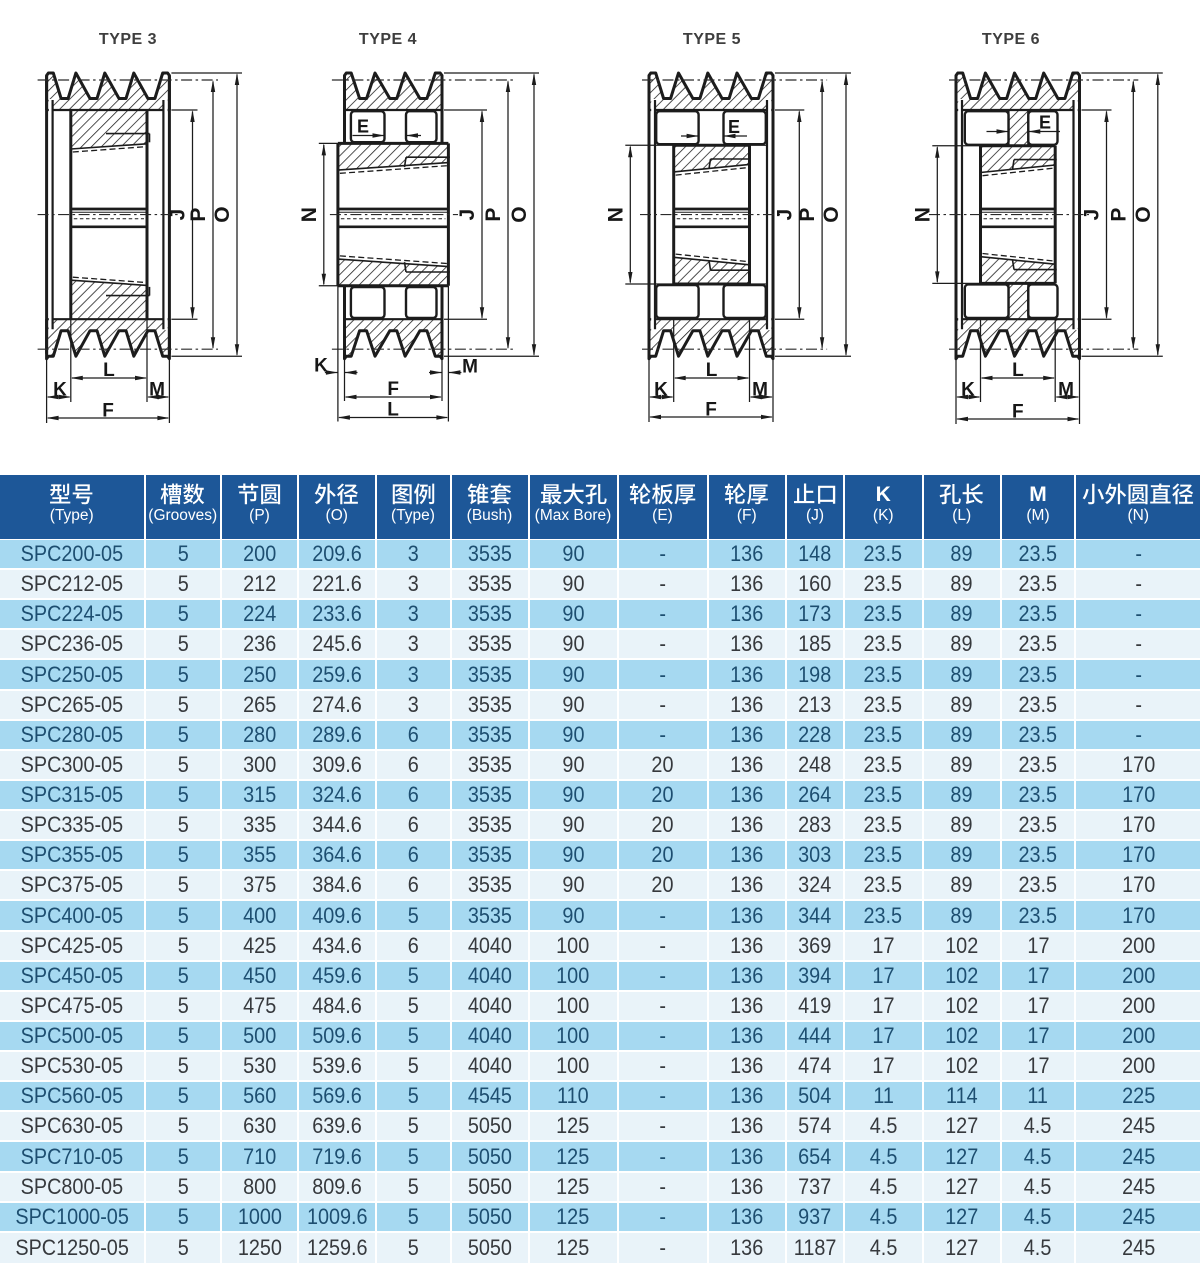 This screenshot has width=1200, height=1263. I want to click on svg-text: TYPE 3, so click(128, 39).